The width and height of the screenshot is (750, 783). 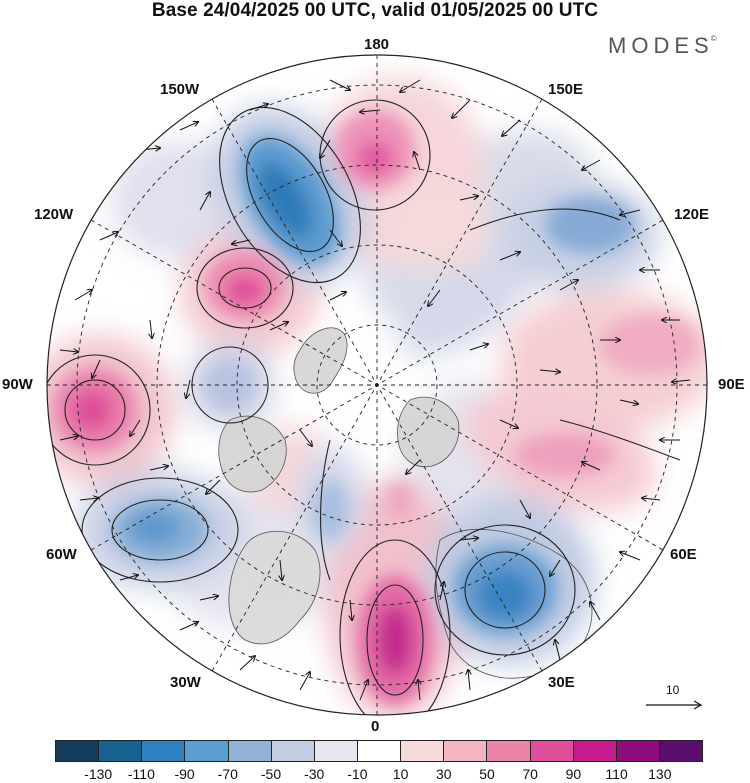 What do you see at coordinates (713, 38) in the screenshot?
I see `copyright-mark: ©` at bounding box center [713, 38].